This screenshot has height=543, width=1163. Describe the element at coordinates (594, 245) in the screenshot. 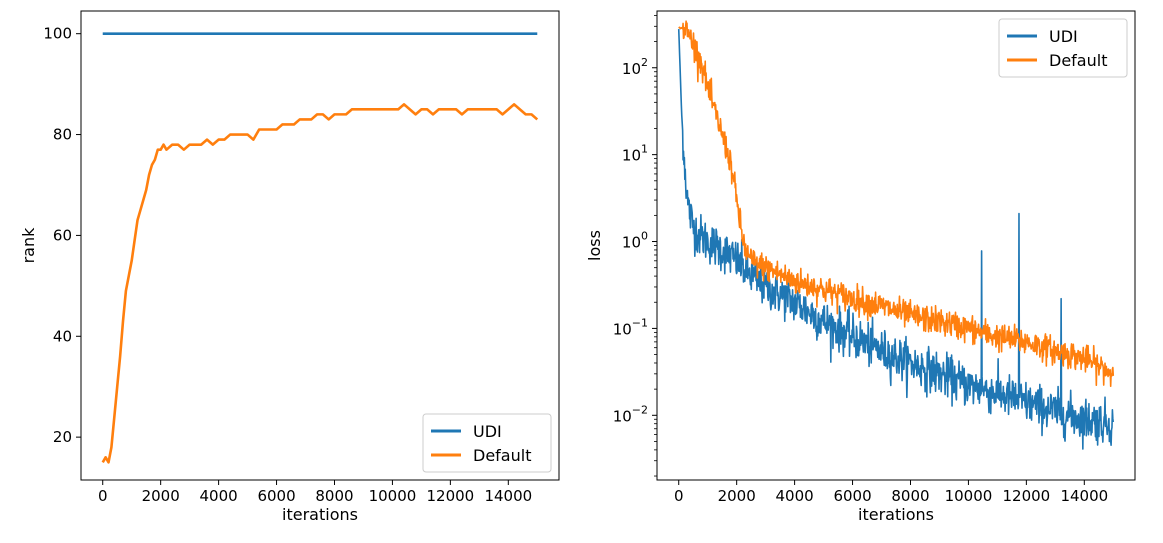

I see `y-axis-label: loss` at that location.